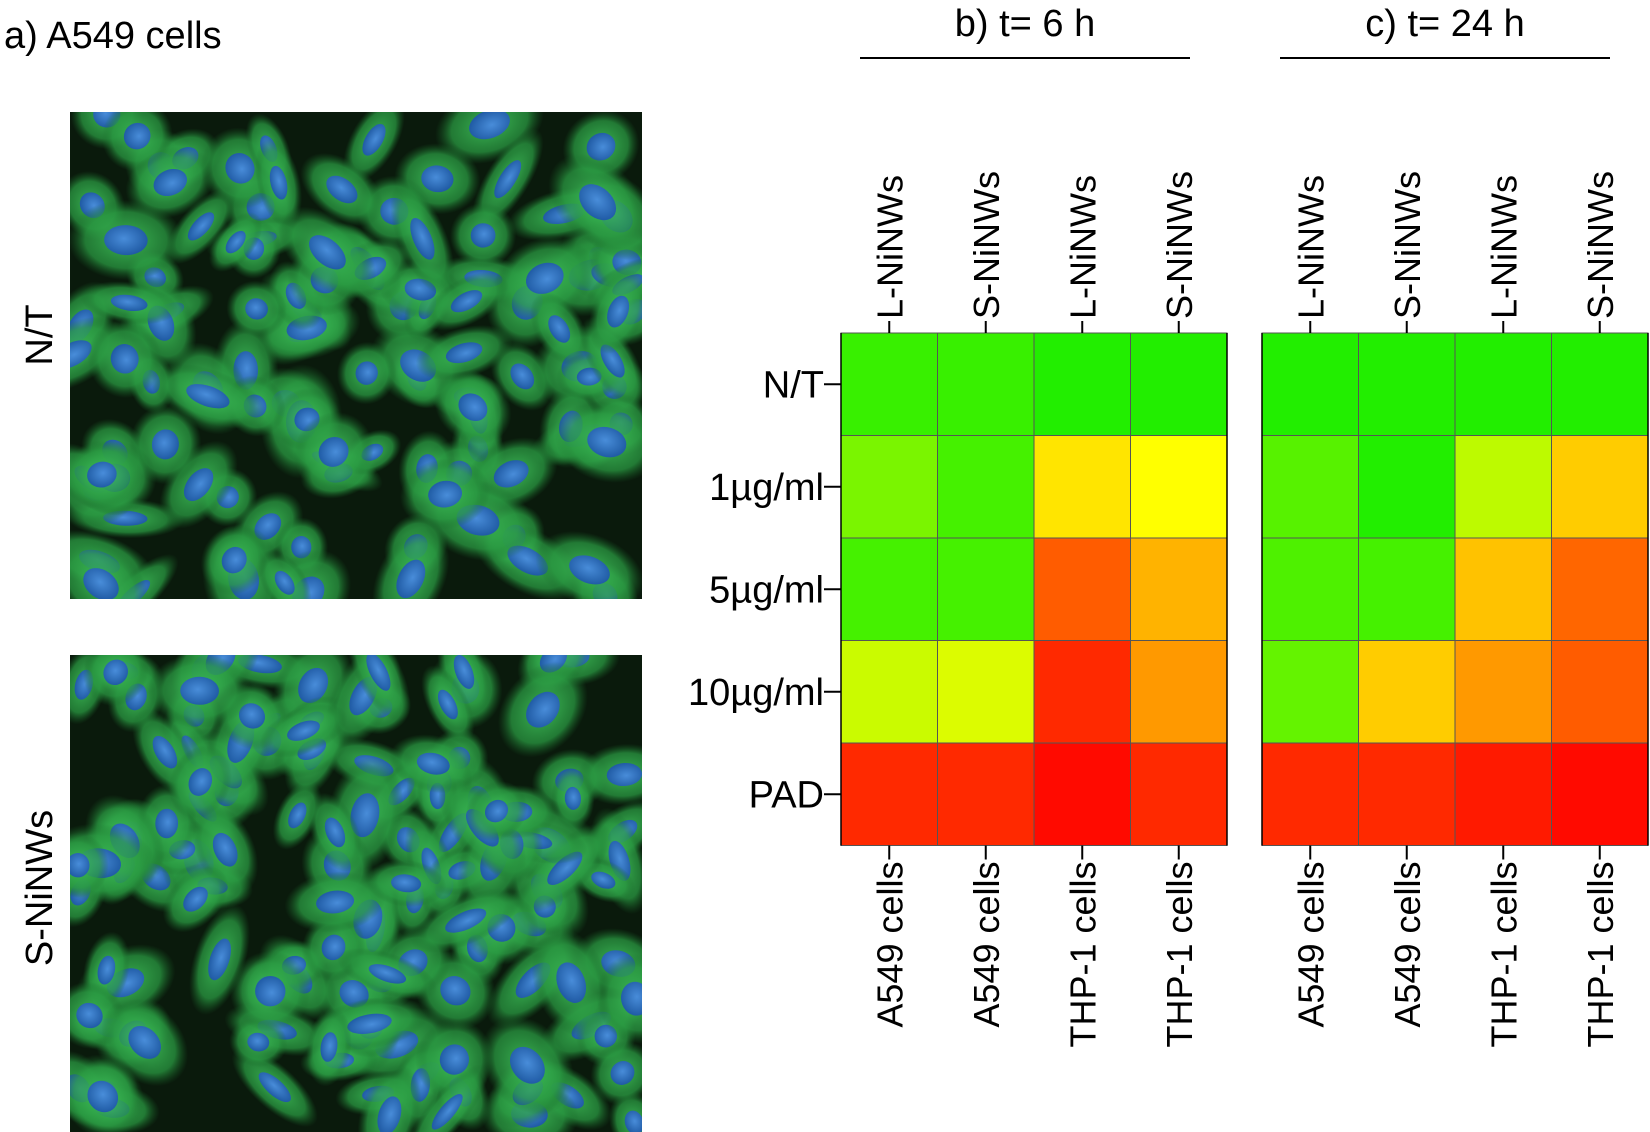  I want to click on row-label: N/T, so click(793, 385).